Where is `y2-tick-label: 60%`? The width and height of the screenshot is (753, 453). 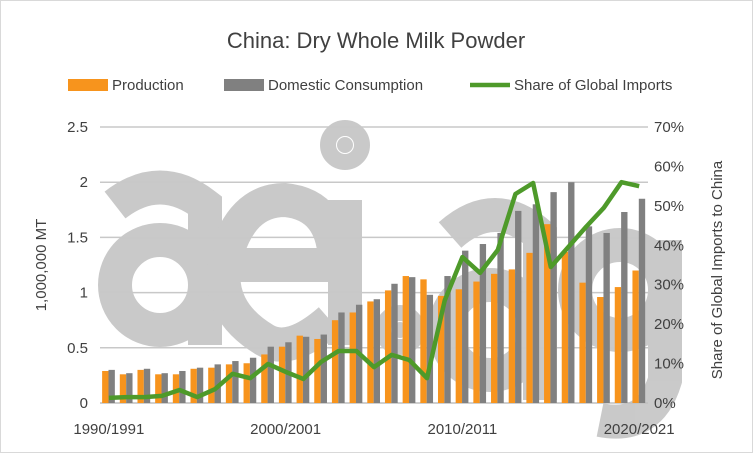 y2-tick-label: 60% is located at coordinates (669, 166).